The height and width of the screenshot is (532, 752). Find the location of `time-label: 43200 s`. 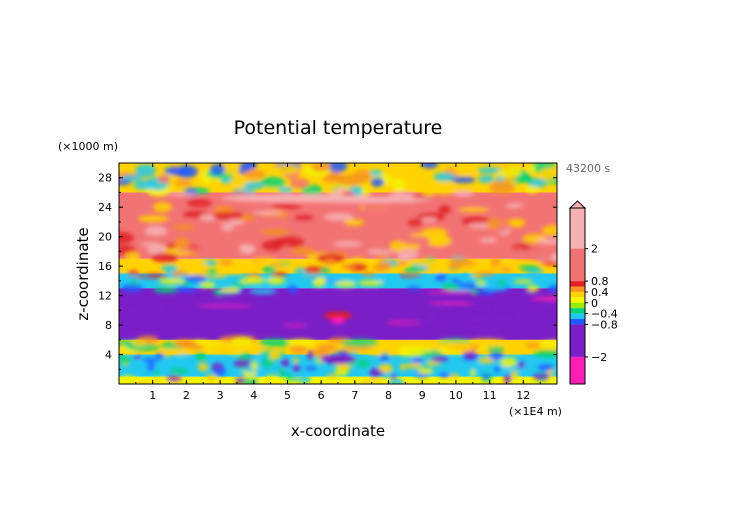

time-label: 43200 s is located at coordinates (588, 168).